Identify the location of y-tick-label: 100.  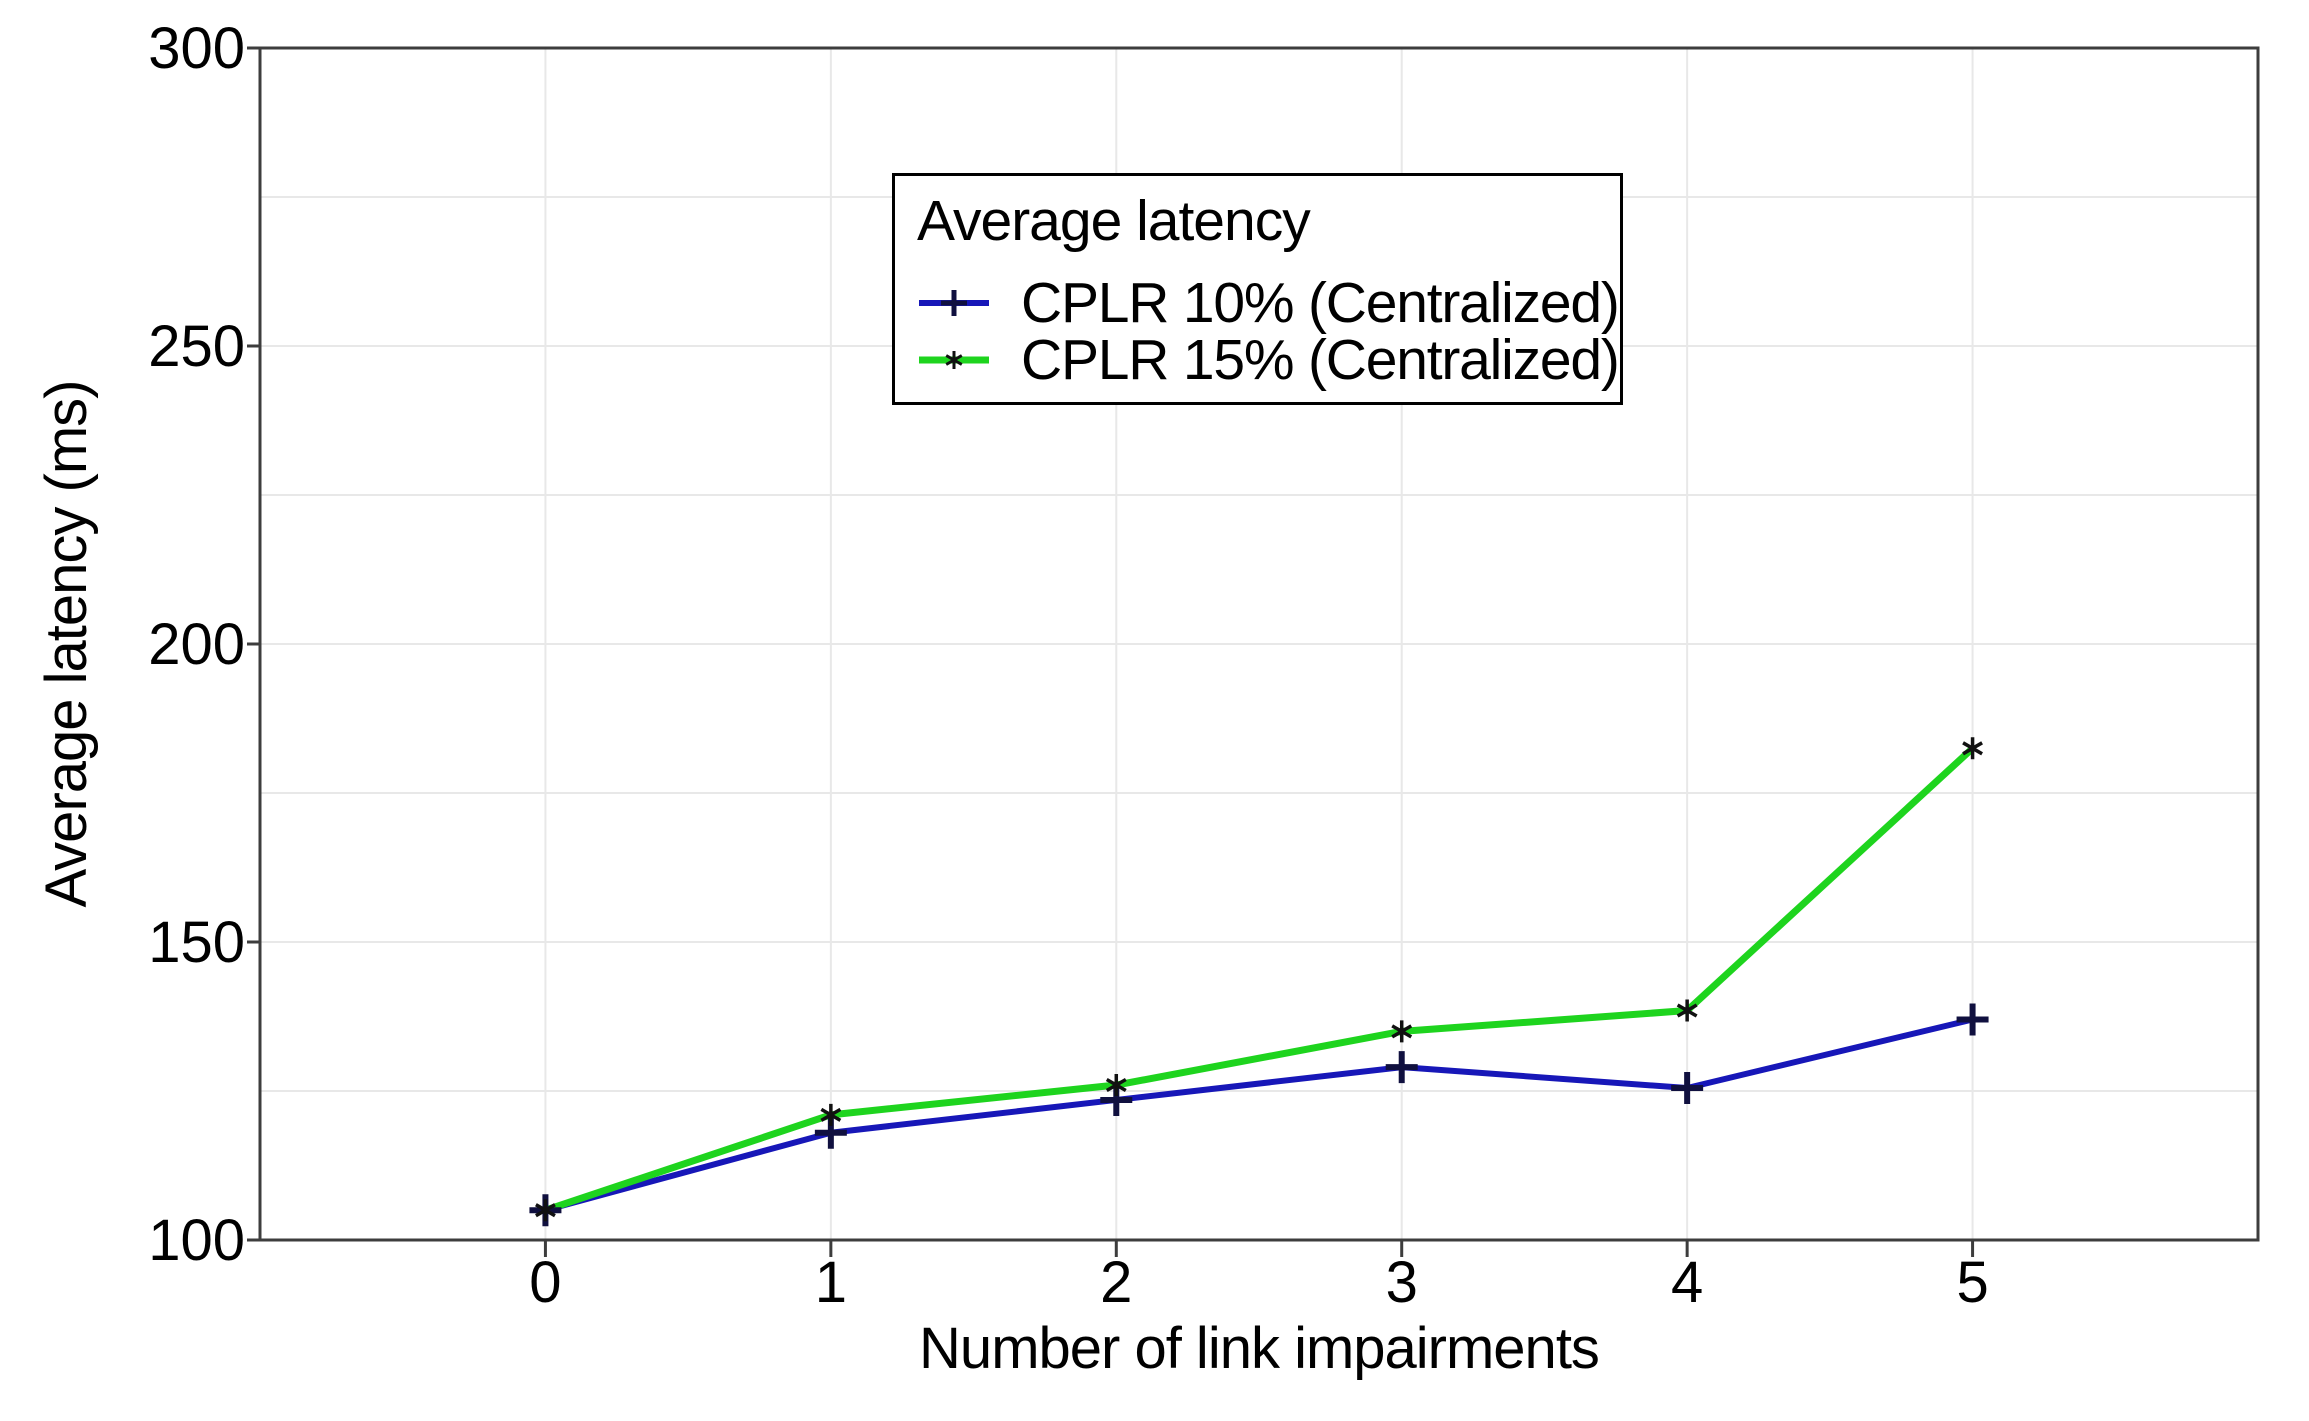
(196, 1240).